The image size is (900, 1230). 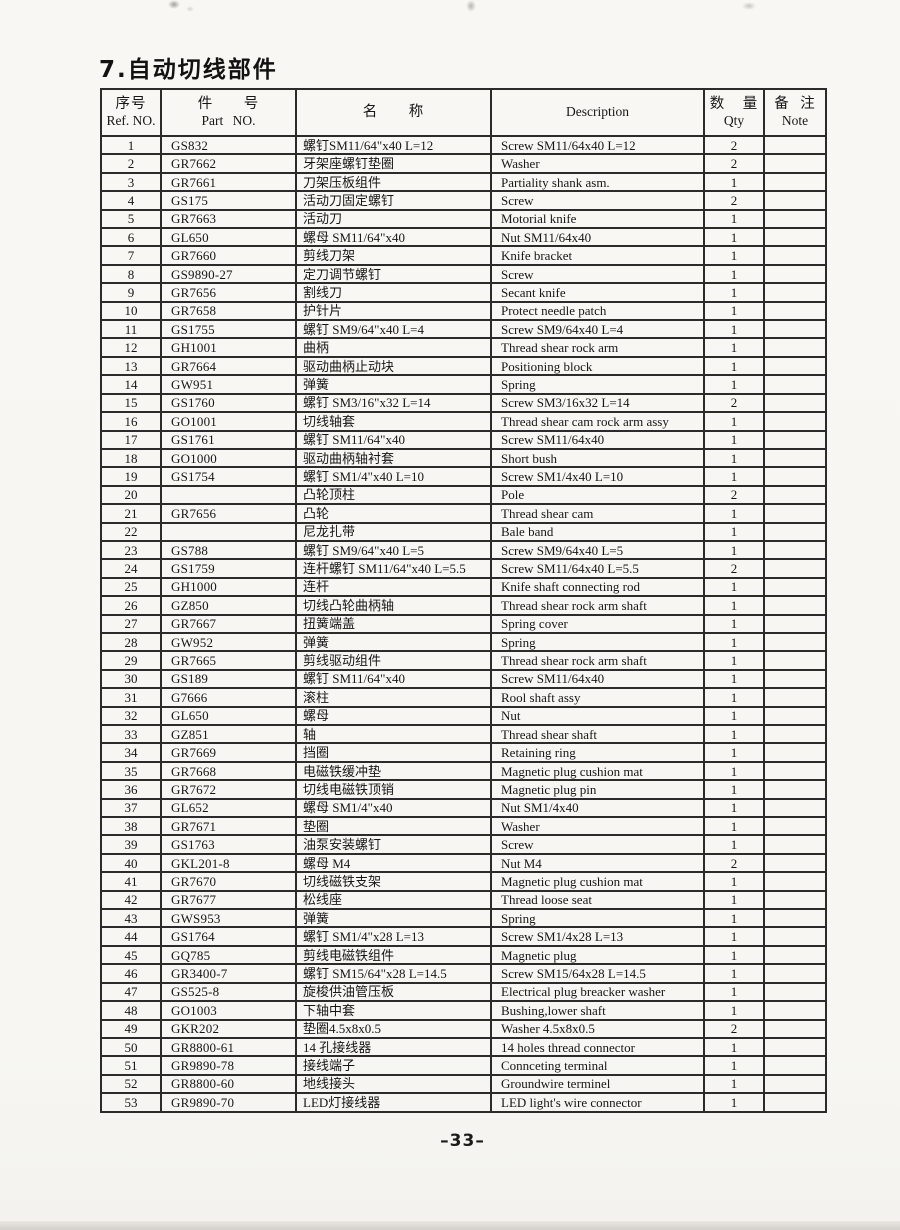 What do you see at coordinates (131, 973) in the screenshot?
I see `cell-ref-no: 46` at bounding box center [131, 973].